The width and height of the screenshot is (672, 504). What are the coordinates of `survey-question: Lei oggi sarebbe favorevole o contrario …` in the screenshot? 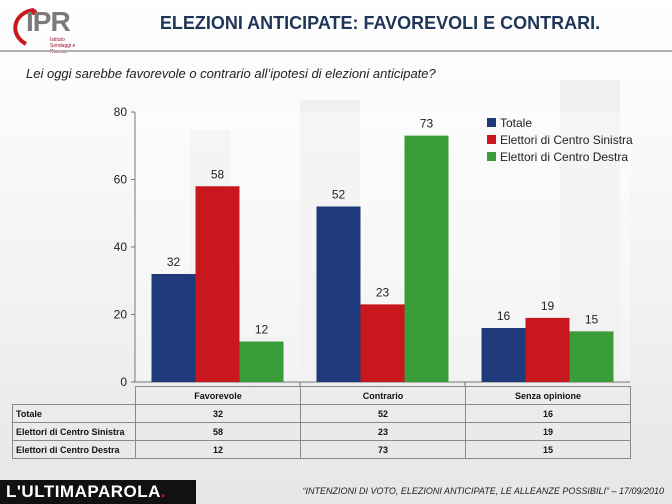 It's located at (231, 73).